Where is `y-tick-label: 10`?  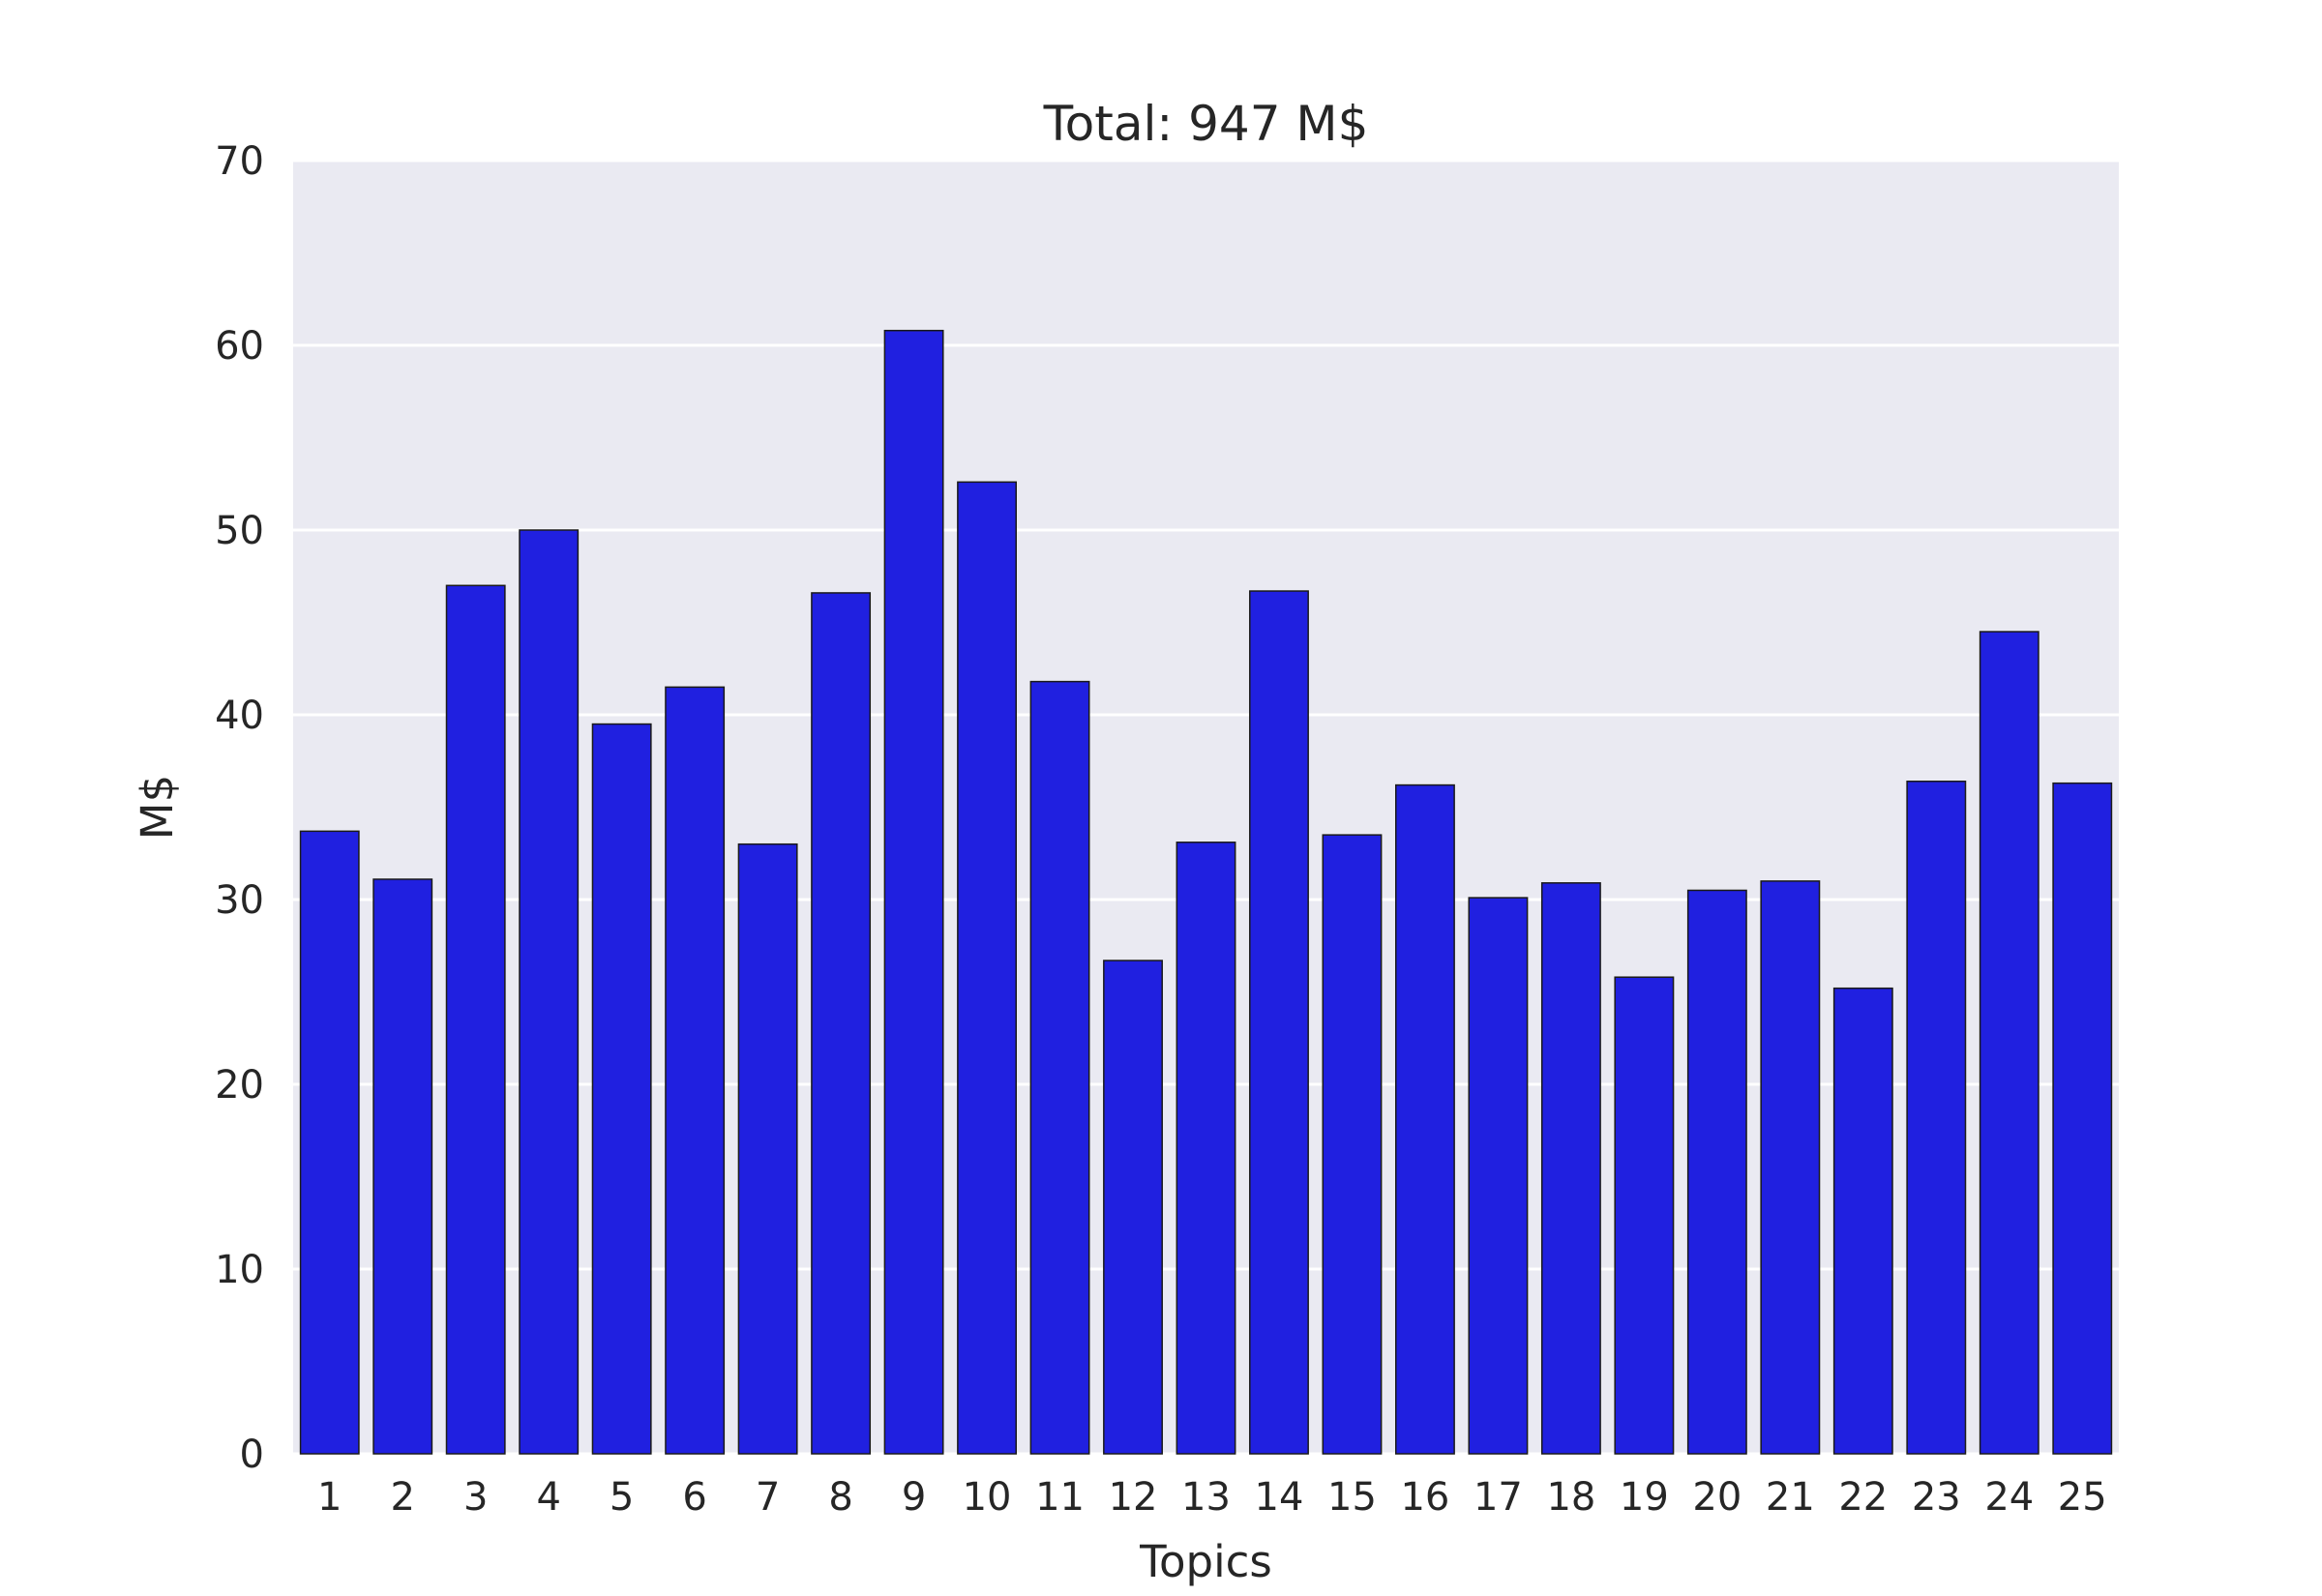 y-tick-label: 10 is located at coordinates (239, 1270).